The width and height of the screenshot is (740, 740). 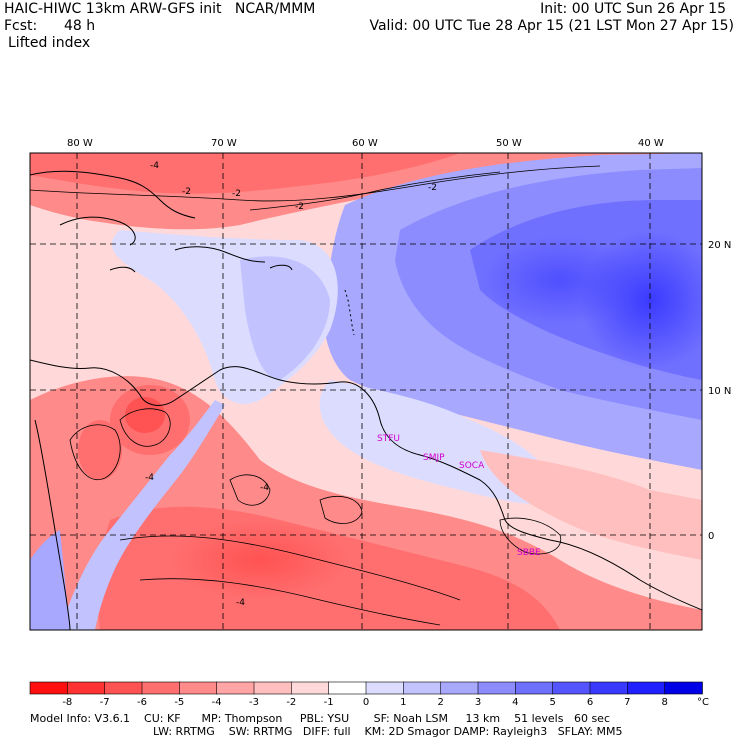 What do you see at coordinates (67, 702) in the screenshot?
I see `colorbar-tick-label: -8` at bounding box center [67, 702].